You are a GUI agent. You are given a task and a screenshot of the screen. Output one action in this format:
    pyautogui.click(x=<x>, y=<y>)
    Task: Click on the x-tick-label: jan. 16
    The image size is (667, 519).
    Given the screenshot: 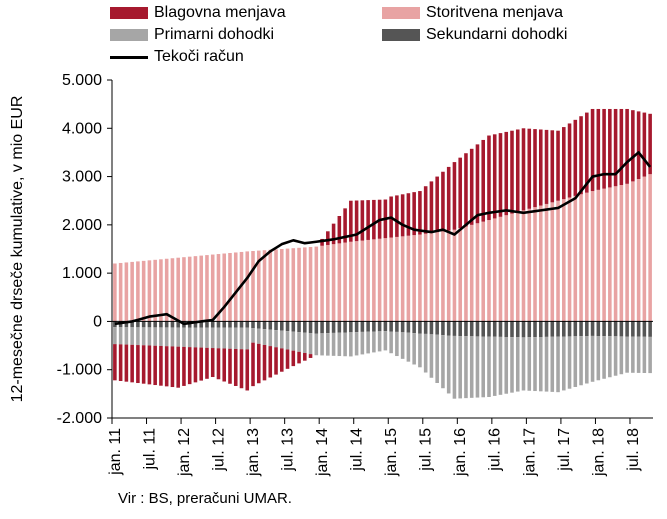 What is the action you would take?
    pyautogui.click(x=460, y=452)
    